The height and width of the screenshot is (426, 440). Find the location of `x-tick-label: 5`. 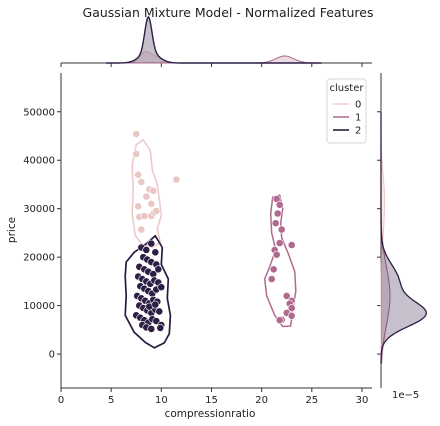

x-tick-label: 5 is located at coordinates (111, 400).